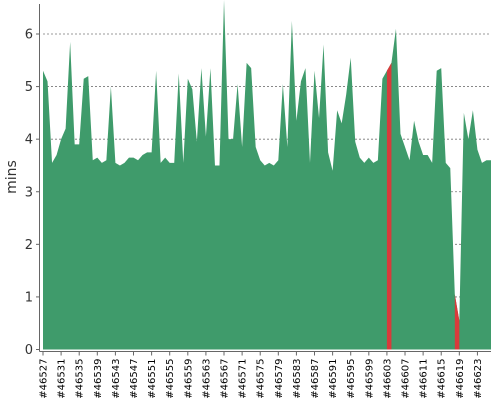 Image resolution: width=500 pixels, height=400 pixels. Describe the element at coordinates (98, 379) in the screenshot. I see `x-tick-label: #46539` at that location.